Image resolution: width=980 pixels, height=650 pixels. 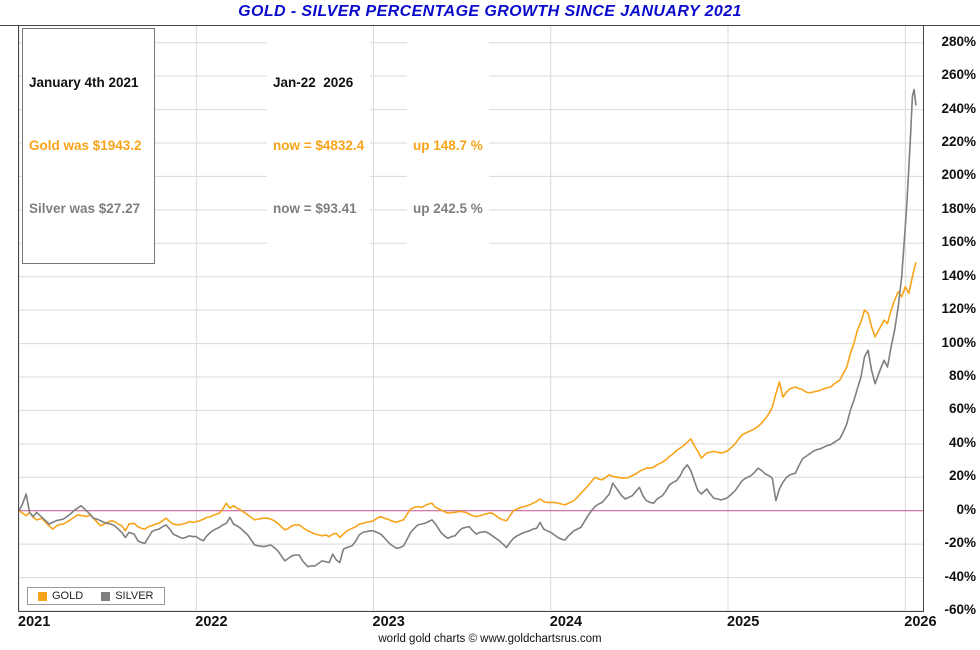 What do you see at coordinates (958, 208) in the screenshot?
I see `y-axis-label: 180%` at bounding box center [958, 208].